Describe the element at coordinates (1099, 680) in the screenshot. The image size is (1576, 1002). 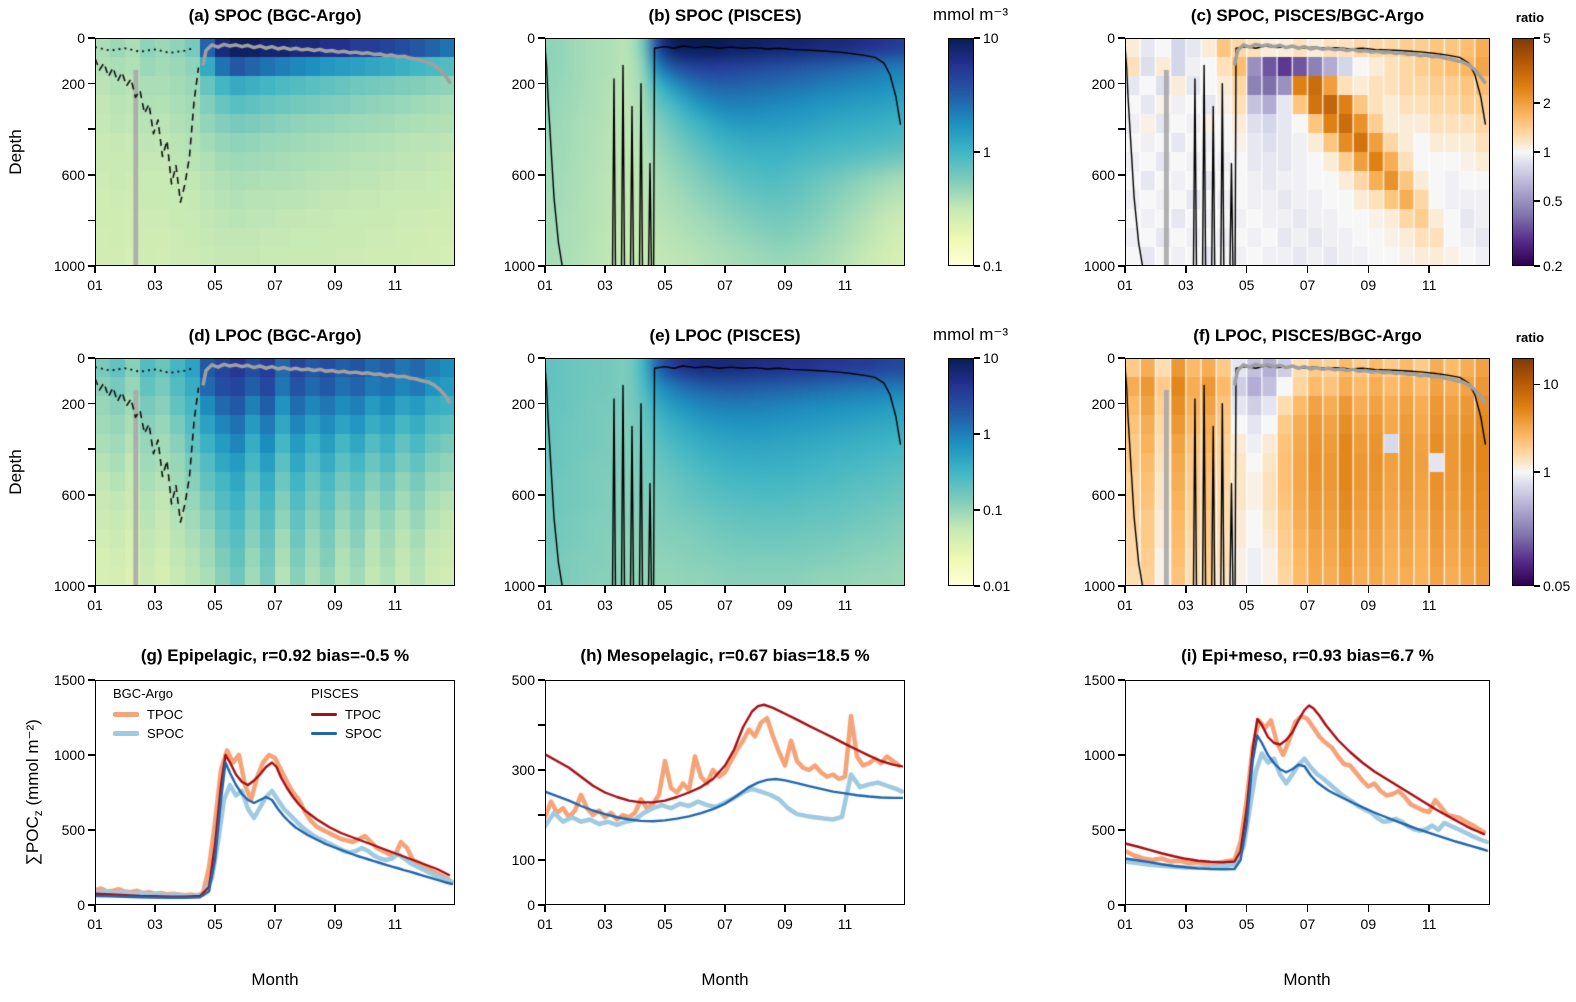
I see `y-tick-label-i: 1500` at that location.